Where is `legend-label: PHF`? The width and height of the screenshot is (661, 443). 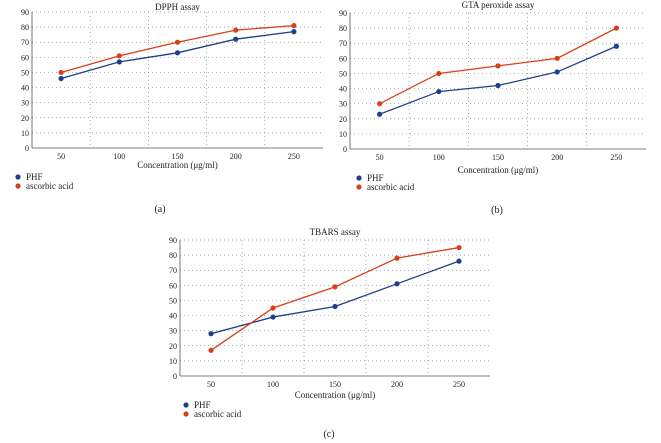
legend-label: PHF is located at coordinates (375, 178).